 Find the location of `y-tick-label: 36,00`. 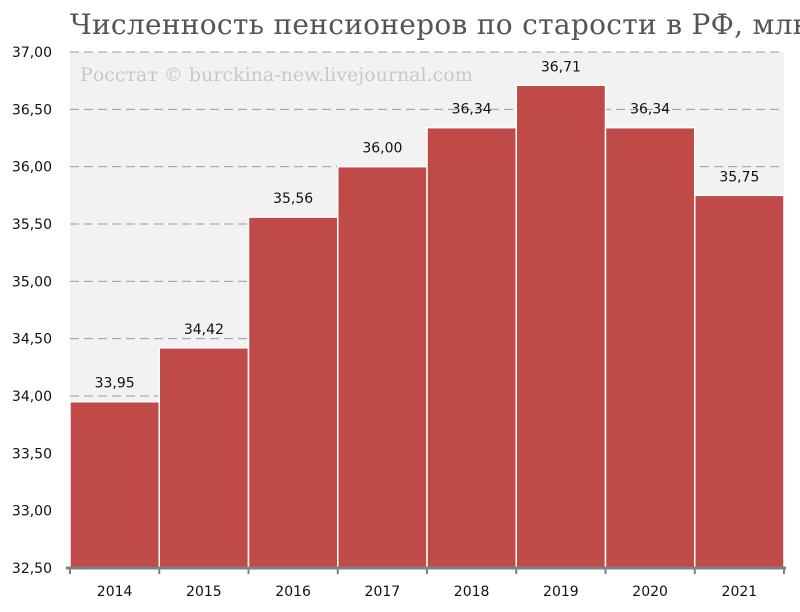

y-tick-label: 36,00 is located at coordinates (32, 168).